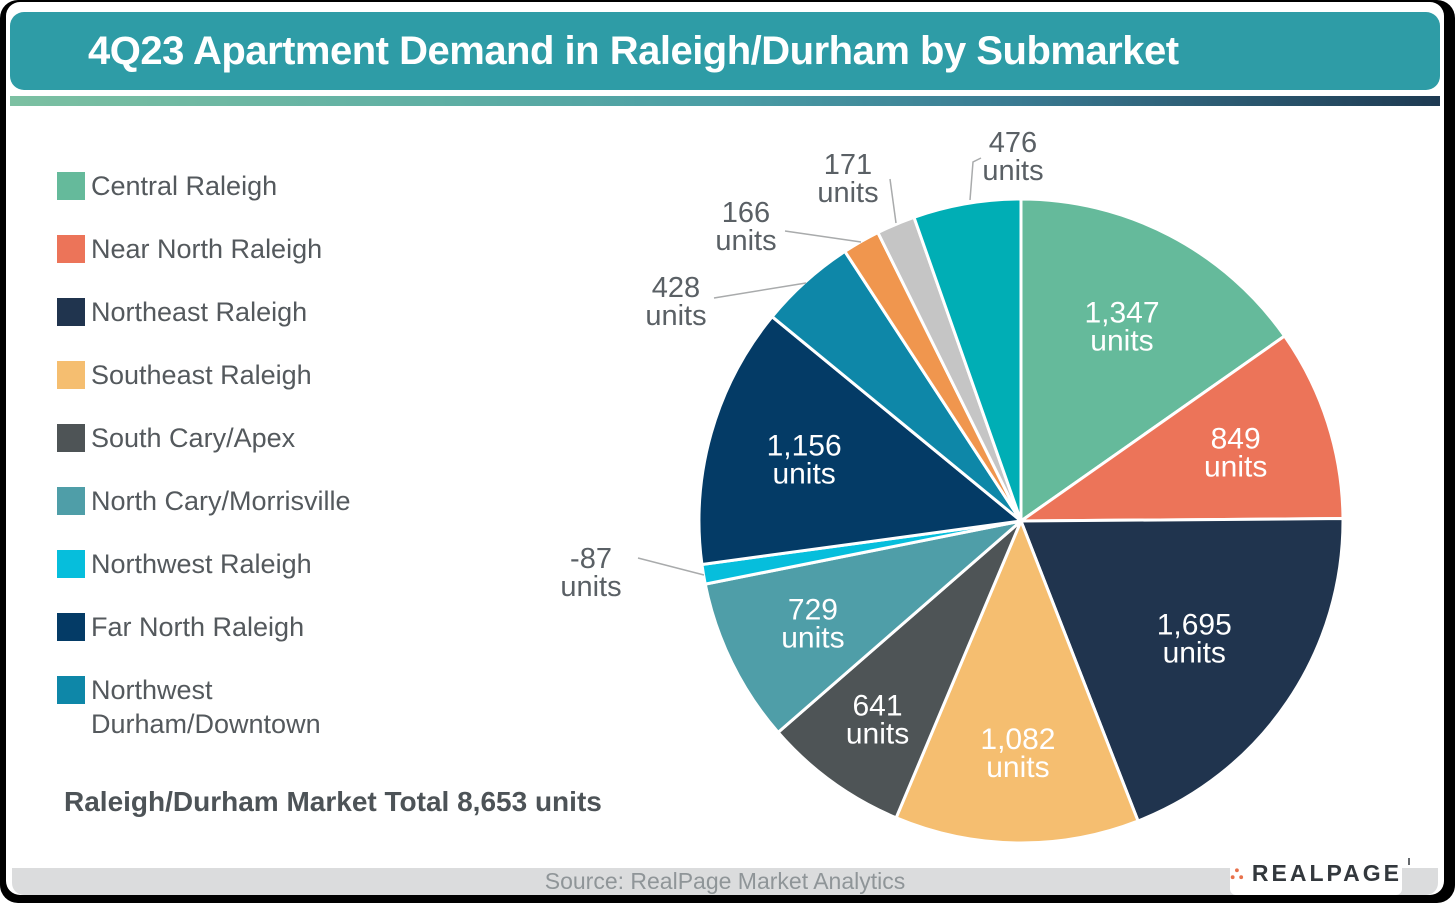 The width and height of the screenshot is (1455, 903). What do you see at coordinates (804, 460) in the screenshot?
I see `slice-value-label: 1,156 units` at bounding box center [804, 460].